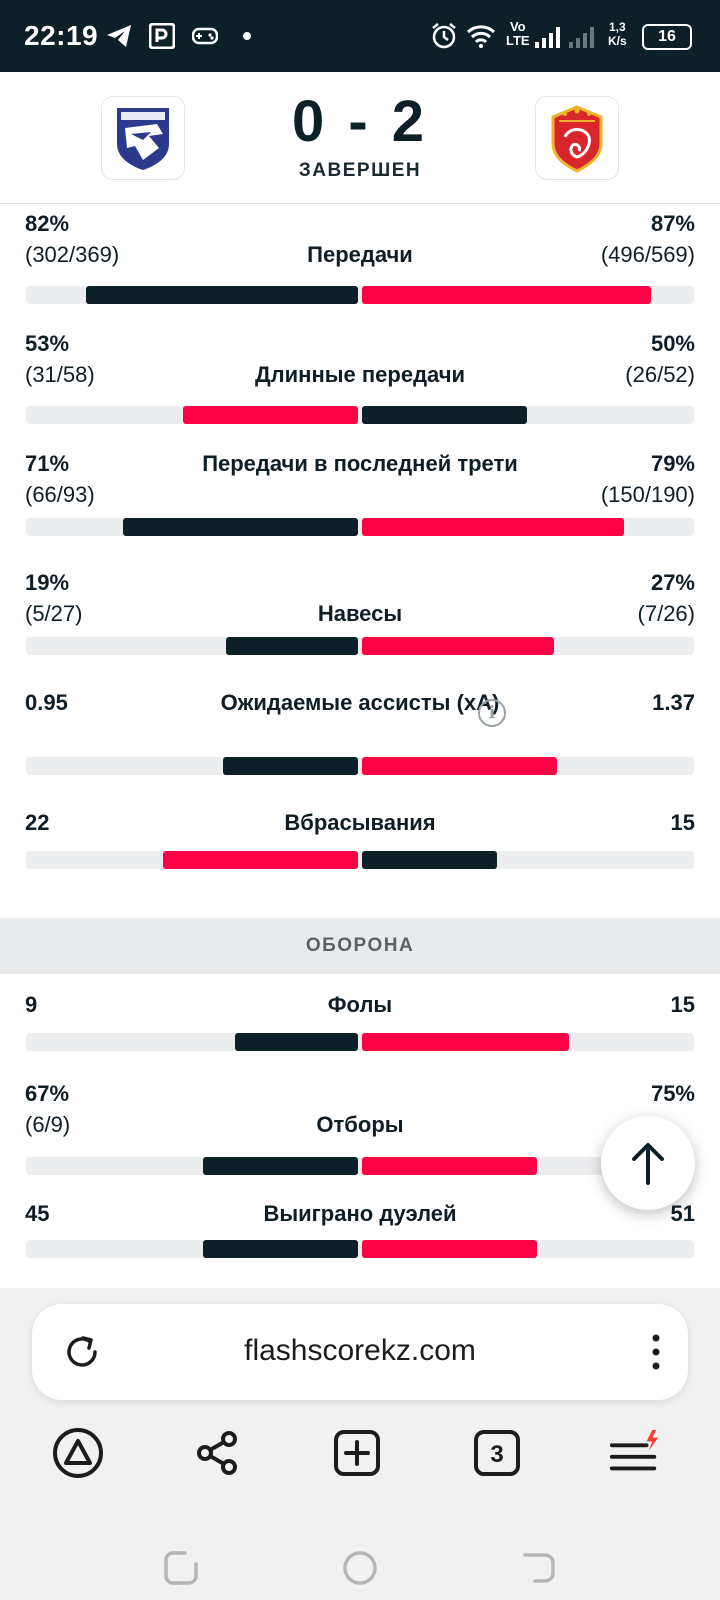 The width and height of the screenshot is (720, 1600). Describe the element at coordinates (247, 36) in the screenshot. I see `dot-icon` at that location.